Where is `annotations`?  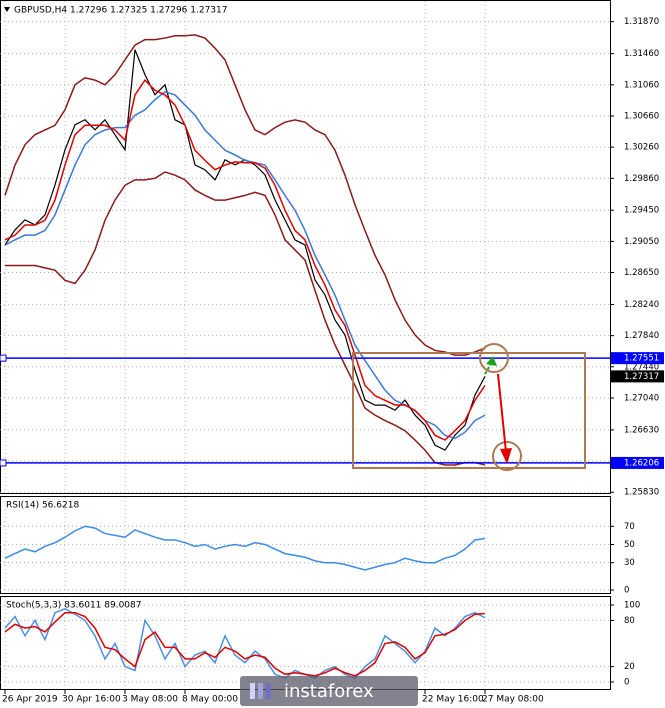 annotations is located at coordinates (469, 407).